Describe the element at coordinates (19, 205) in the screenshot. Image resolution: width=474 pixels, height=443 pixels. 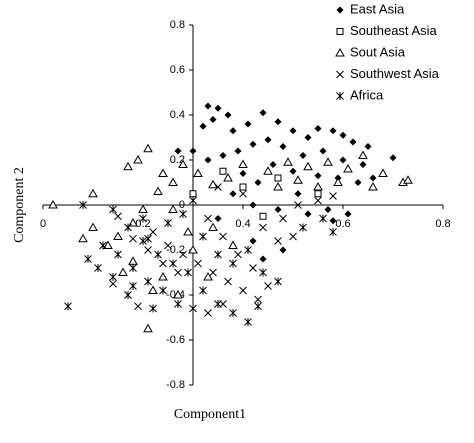
I see `y-axis-title: Component 2` at that location.